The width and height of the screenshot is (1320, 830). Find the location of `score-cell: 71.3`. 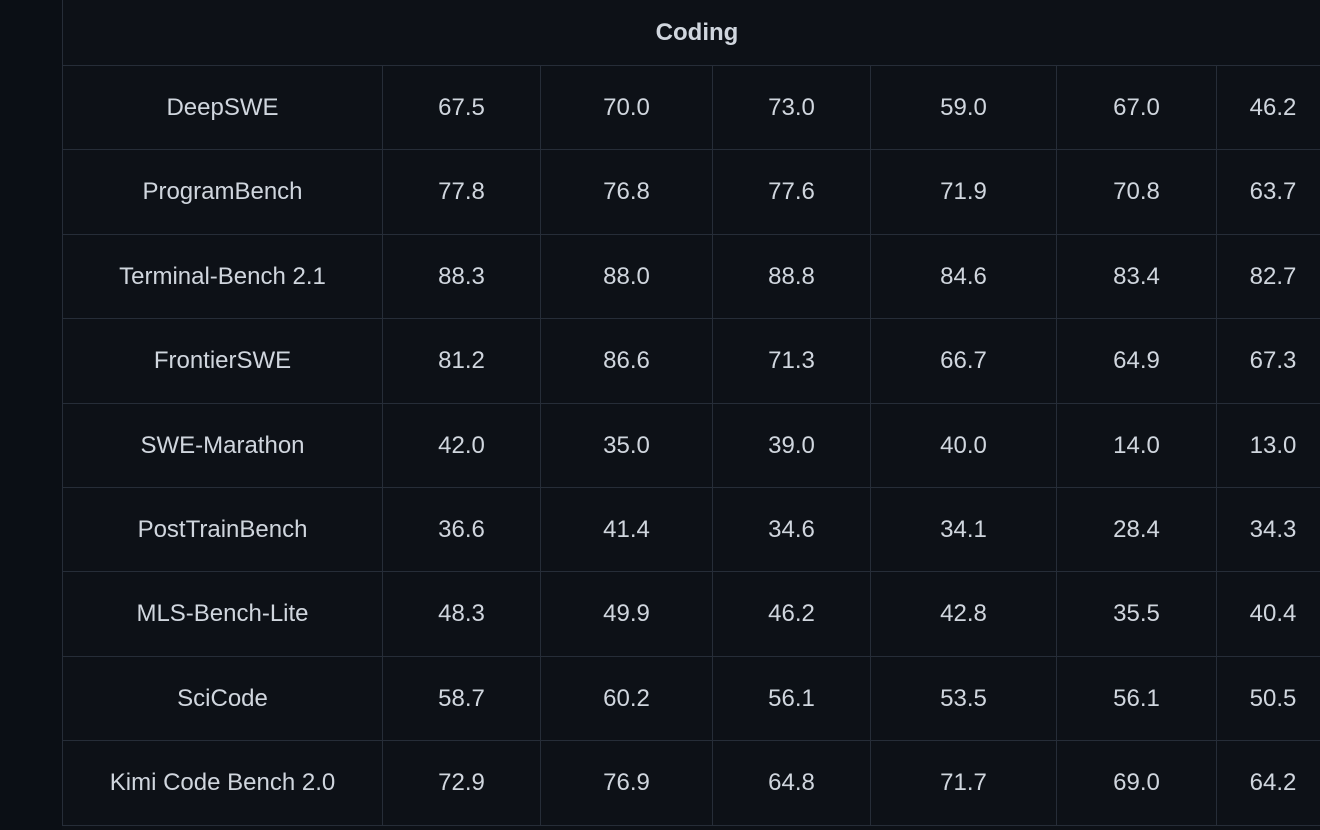

score-cell: 71.3 is located at coordinates (792, 361).